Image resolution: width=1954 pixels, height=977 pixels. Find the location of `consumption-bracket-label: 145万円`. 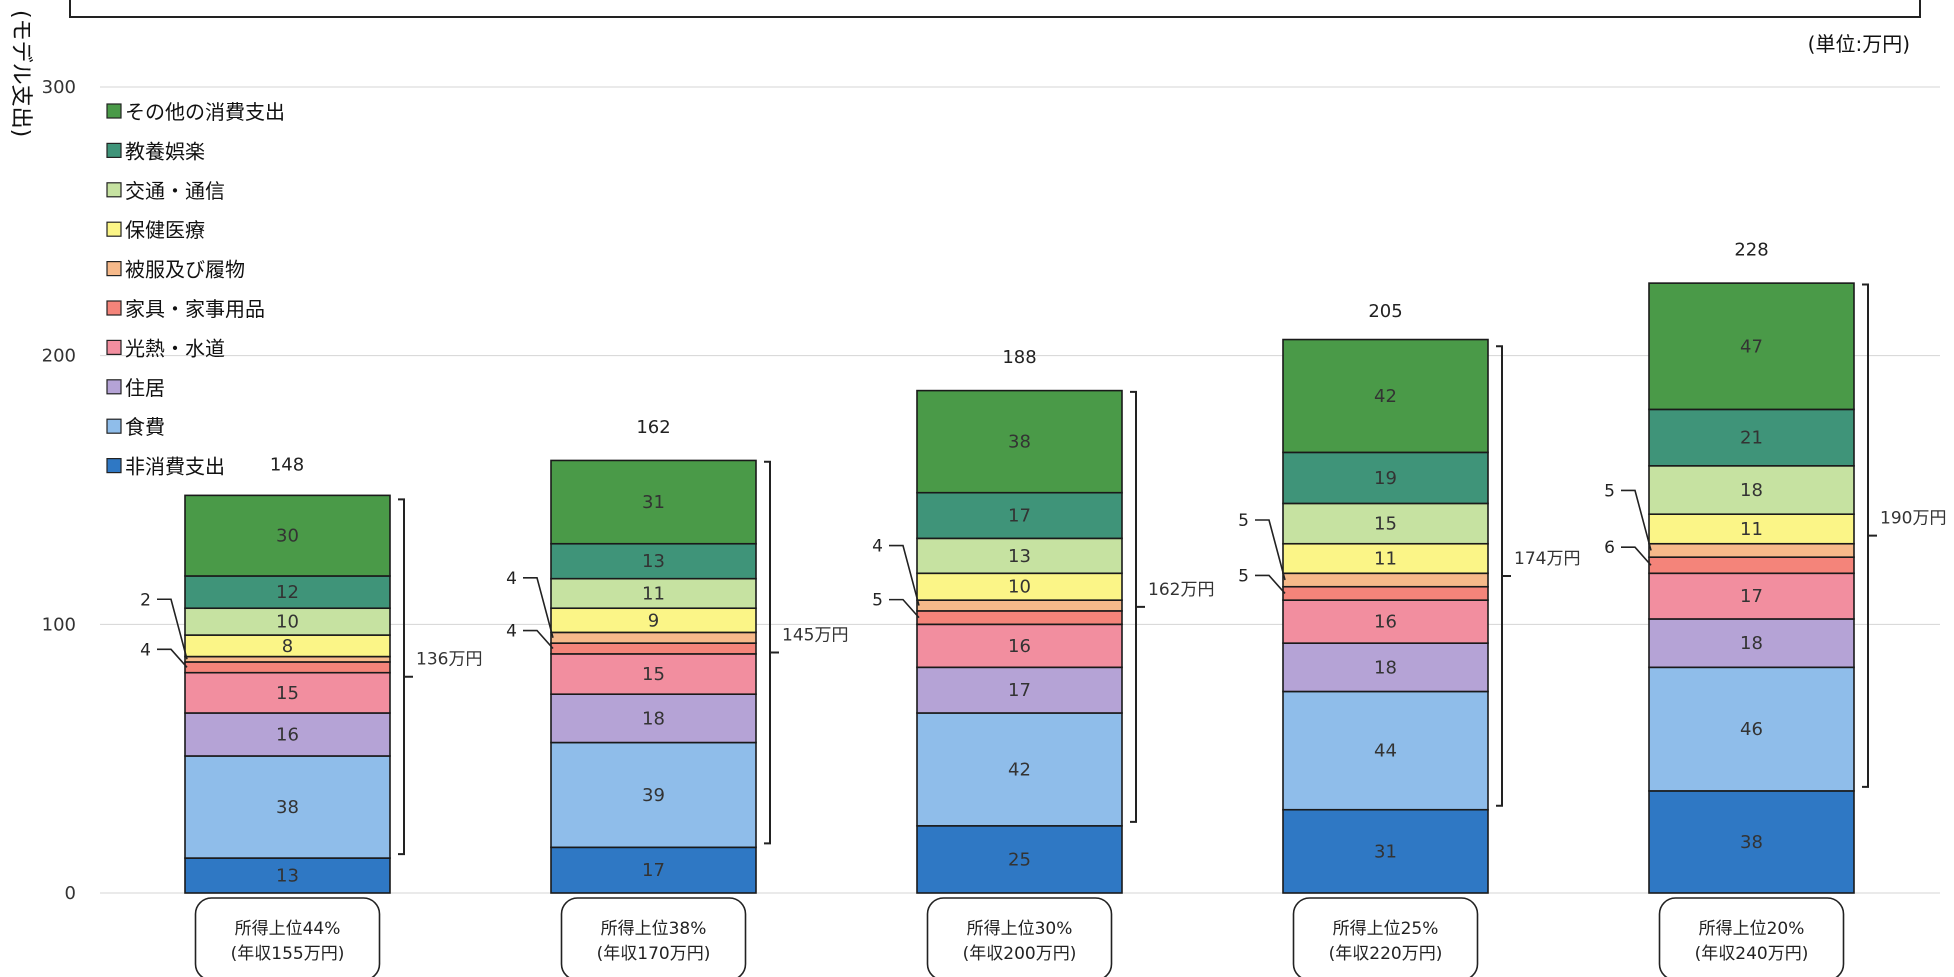

consumption-bracket-label: 145万円 is located at coordinates (815, 636).